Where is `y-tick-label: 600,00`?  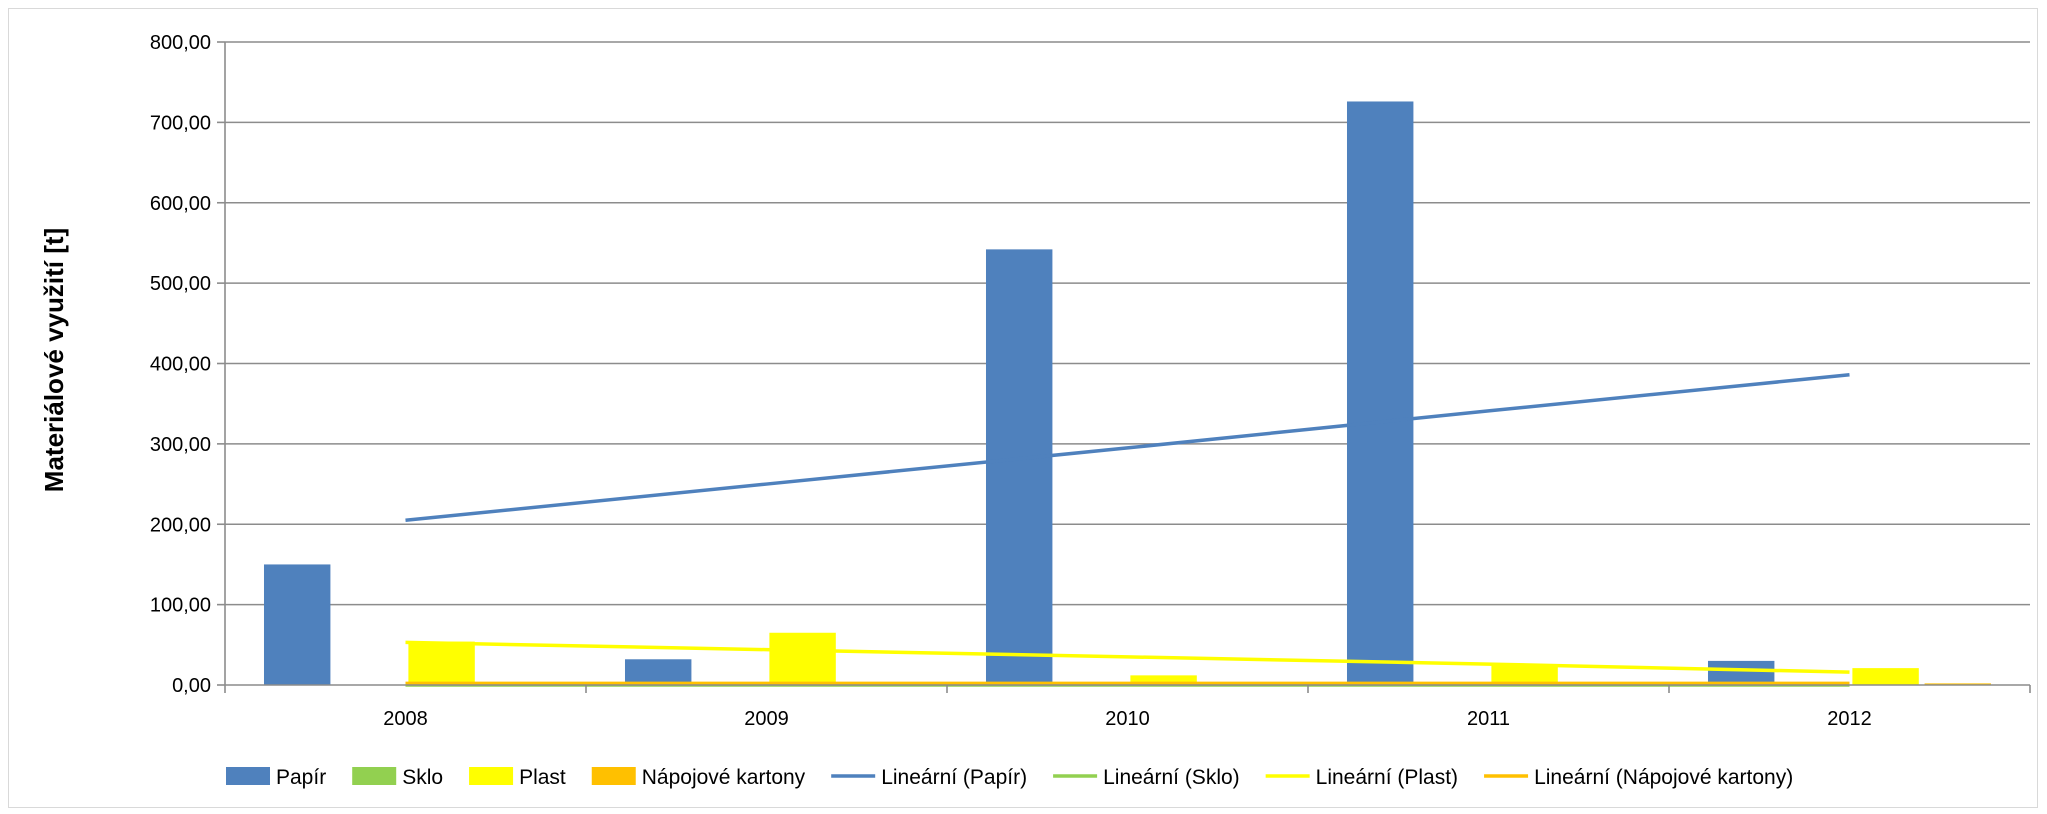
y-tick-label: 600,00 is located at coordinates (180, 204).